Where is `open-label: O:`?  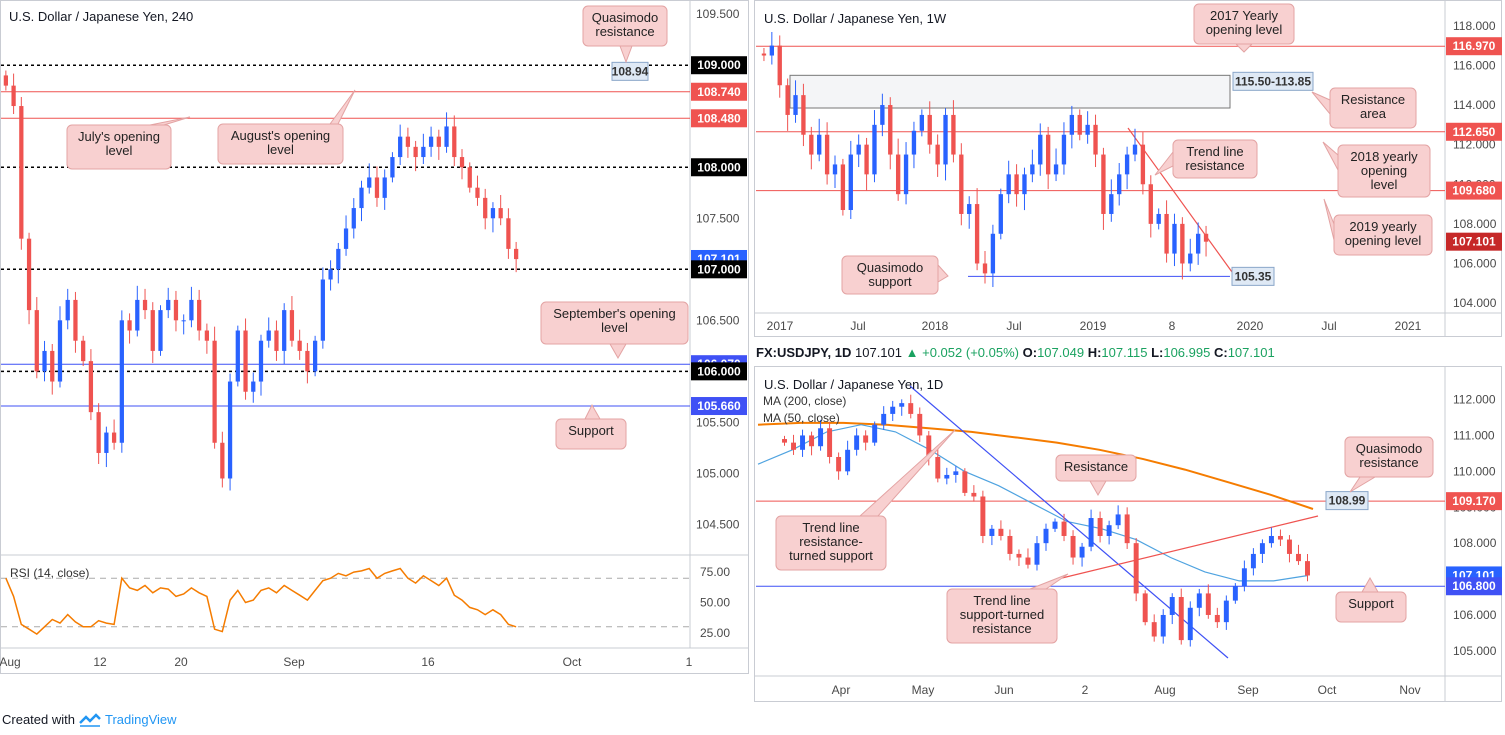 open-label: O: is located at coordinates (1030, 352).